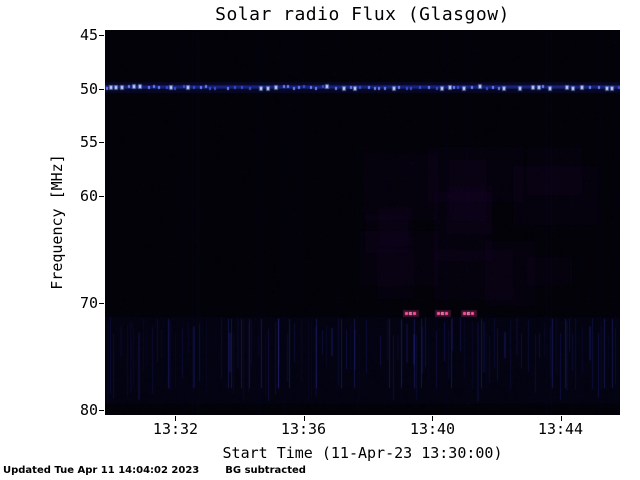 The height and width of the screenshot is (480, 640). What do you see at coordinates (362, 14) in the screenshot?
I see `chart-title: Solar radio Flux (Glasgow)` at bounding box center [362, 14].